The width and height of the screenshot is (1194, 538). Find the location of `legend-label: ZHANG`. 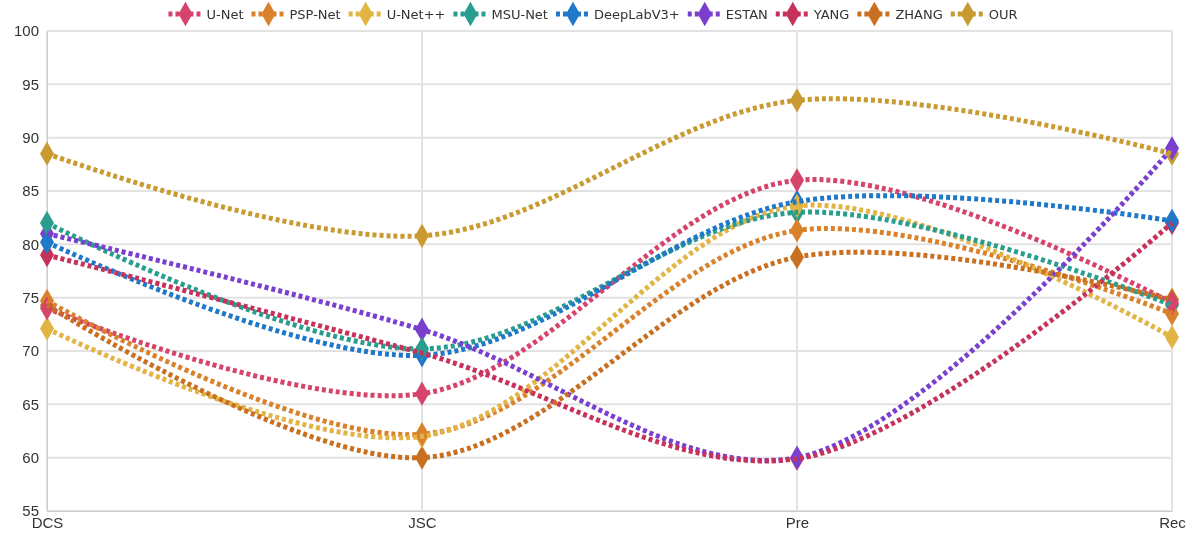

legend-label: ZHANG is located at coordinates (919, 14).